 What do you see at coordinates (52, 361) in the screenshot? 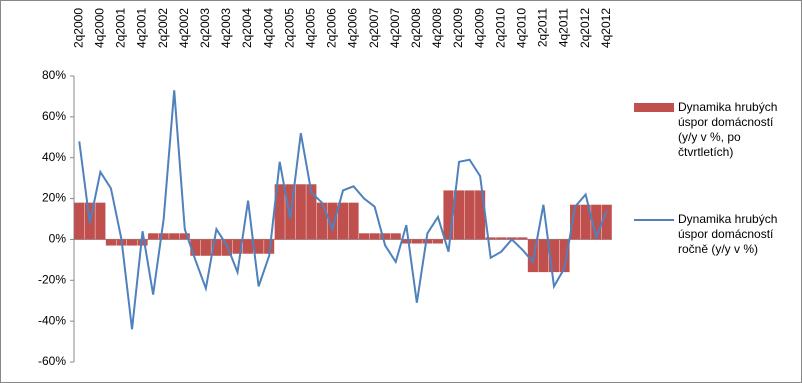
I see `y-tick-label: -60%` at bounding box center [52, 361].